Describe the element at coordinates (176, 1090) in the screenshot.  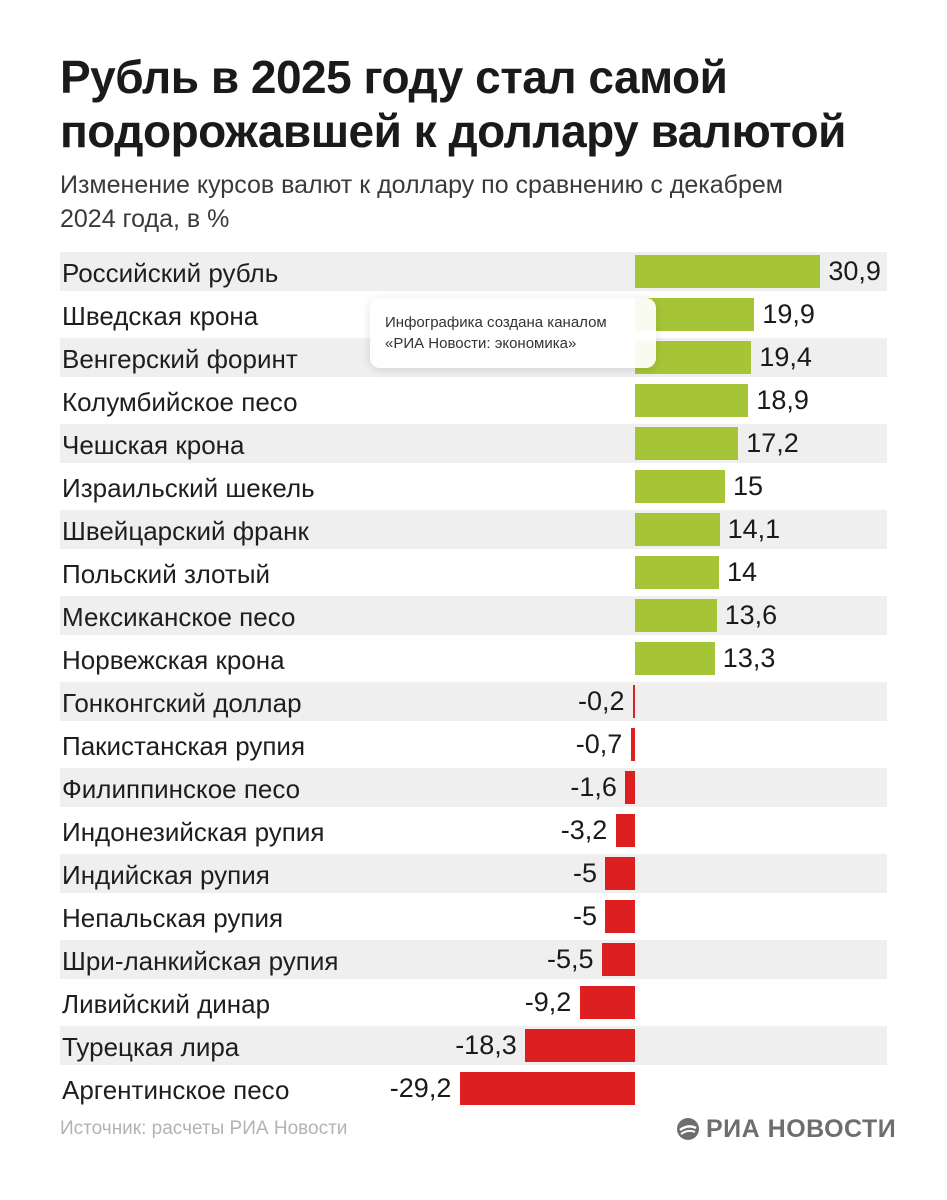
I see `category-label: Аргентинское песо` at that location.